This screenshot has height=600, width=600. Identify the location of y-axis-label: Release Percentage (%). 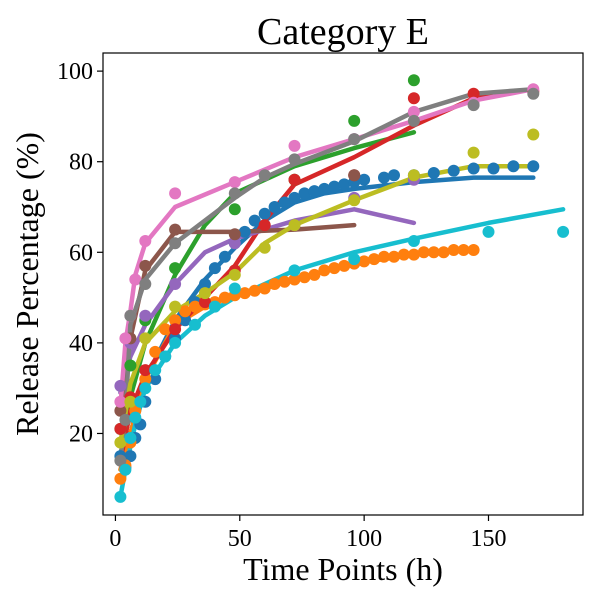
(27, 284).